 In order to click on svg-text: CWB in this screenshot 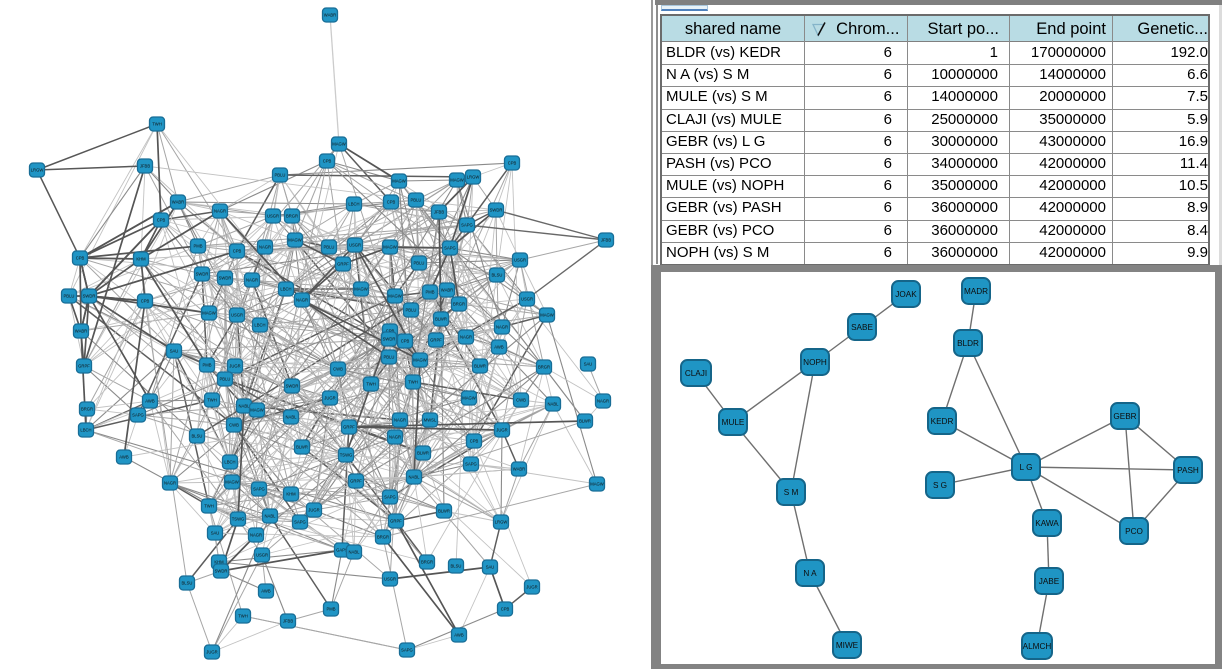, I will do `click(521, 400)`.